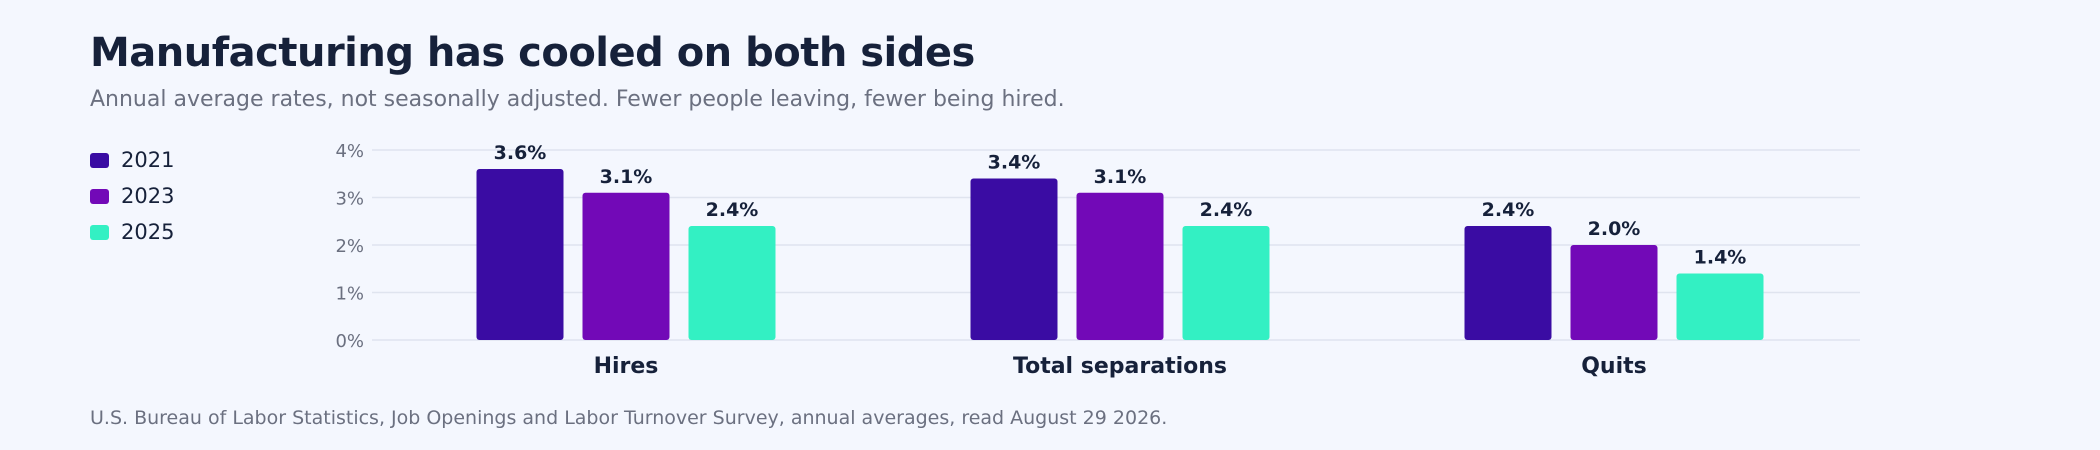 The width and height of the screenshot is (2100, 450). Describe the element at coordinates (1614, 229) in the screenshot. I see `data-label: 2.0%` at that location.